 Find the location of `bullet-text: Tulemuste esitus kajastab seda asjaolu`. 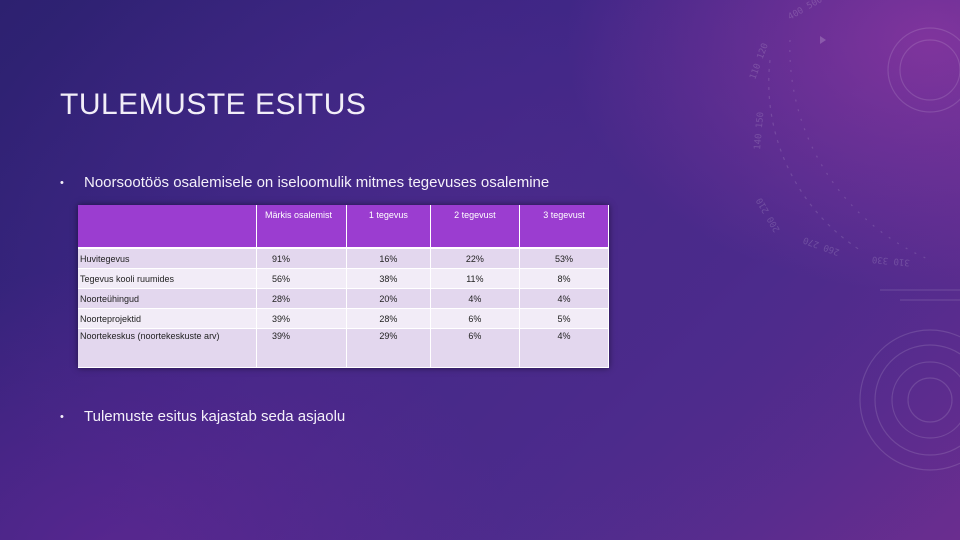

bullet-text: Tulemuste esitus kajastab seda asjaolu is located at coordinates (215, 416).